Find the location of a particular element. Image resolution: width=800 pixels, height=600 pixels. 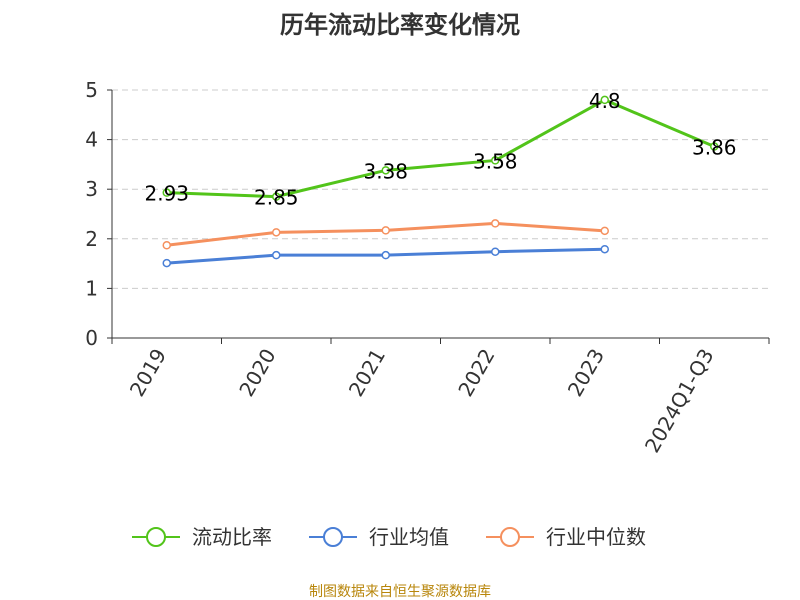

x-tick-label: 2024Q1-Q3 is located at coordinates (679, 401).